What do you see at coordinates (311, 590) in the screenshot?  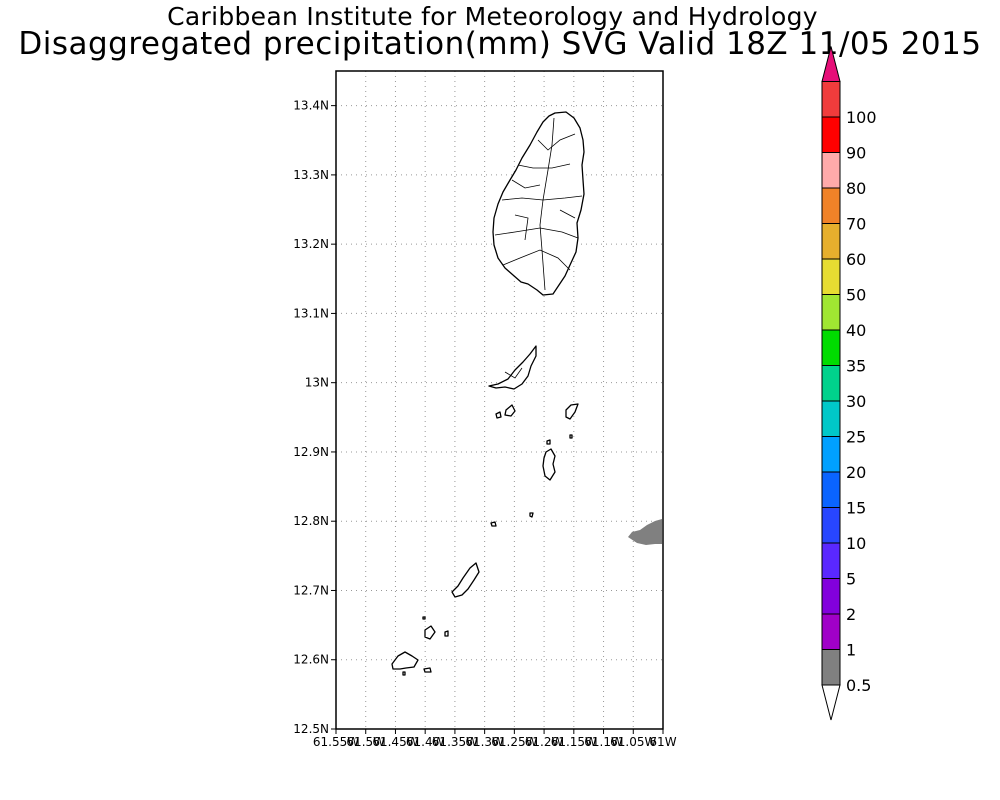 I see `y-tick-label: 12.7N` at bounding box center [311, 590].